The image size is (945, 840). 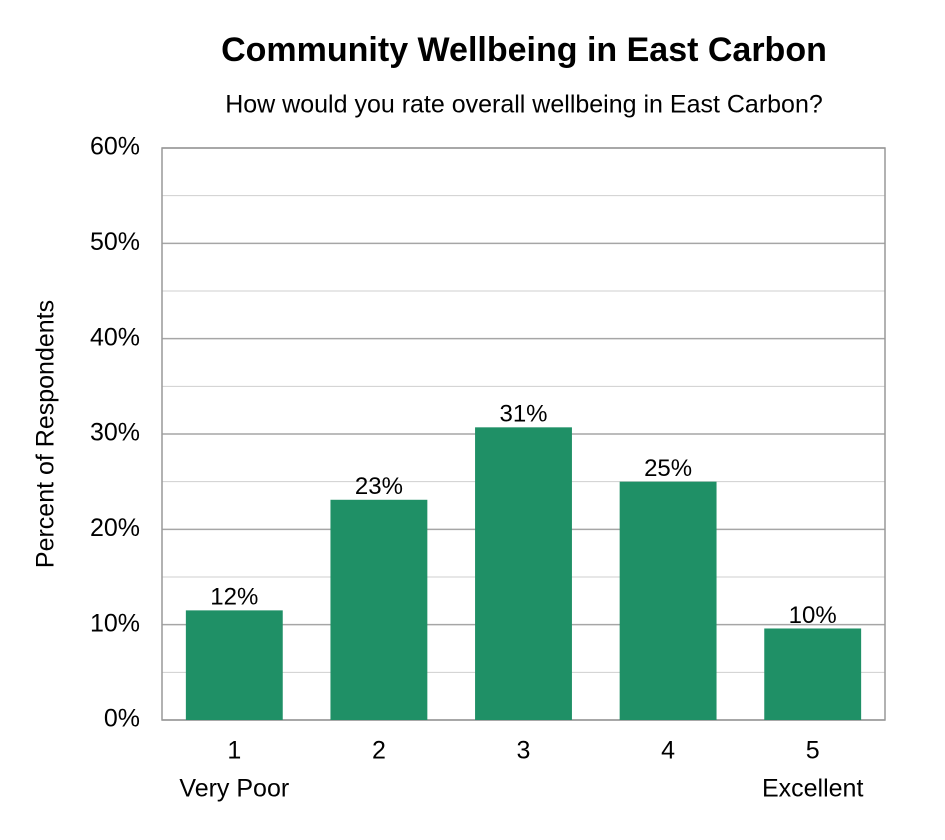 I want to click on data-label: 23%, so click(x=379, y=486).